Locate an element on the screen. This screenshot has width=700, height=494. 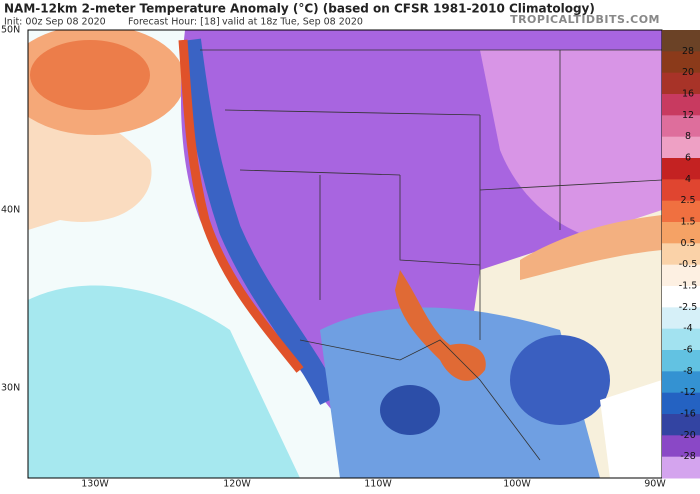
colorbar-label: 4 is located at coordinates (688, 179).